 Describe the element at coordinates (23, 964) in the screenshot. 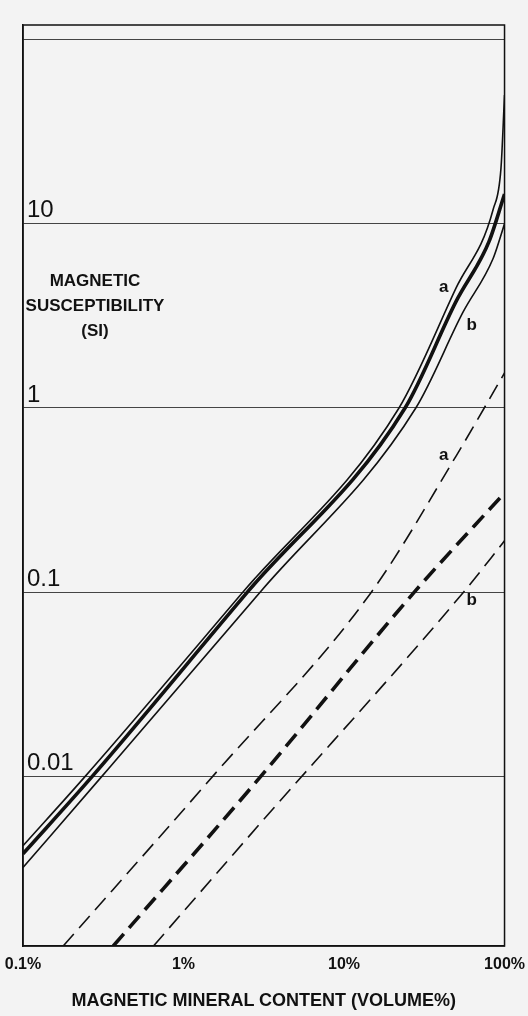

I see `x-tick-label: 0.1%` at that location.